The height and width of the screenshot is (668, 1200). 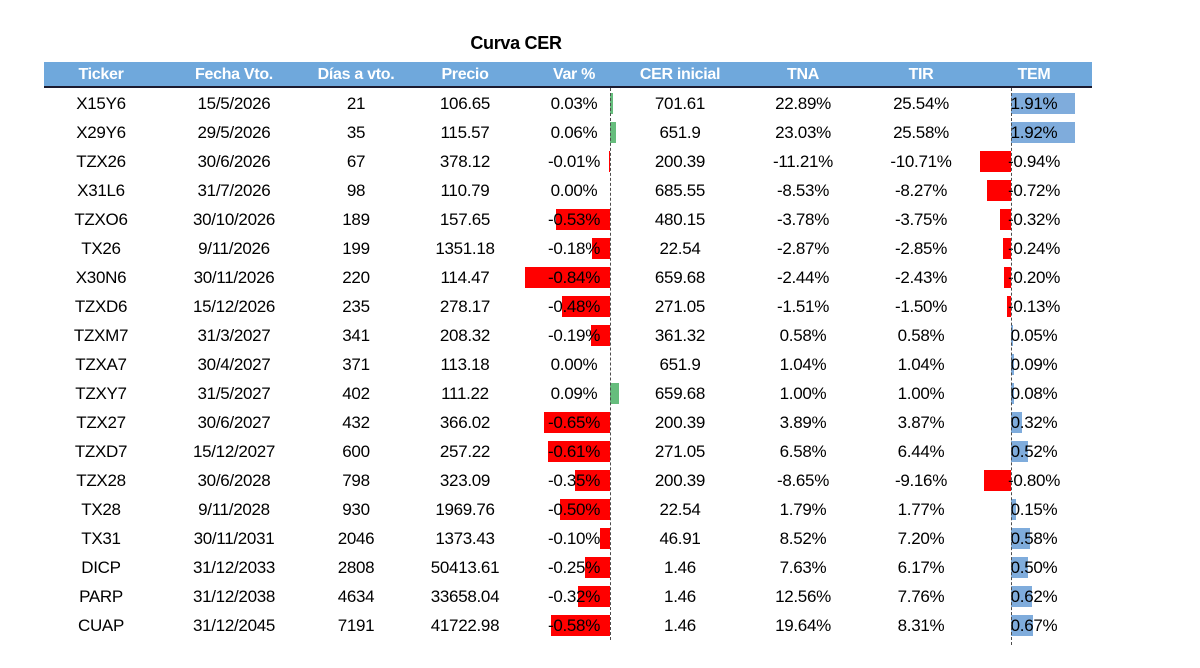 What do you see at coordinates (465, 103) in the screenshot?
I see `cell-precio: 106.65` at bounding box center [465, 103].